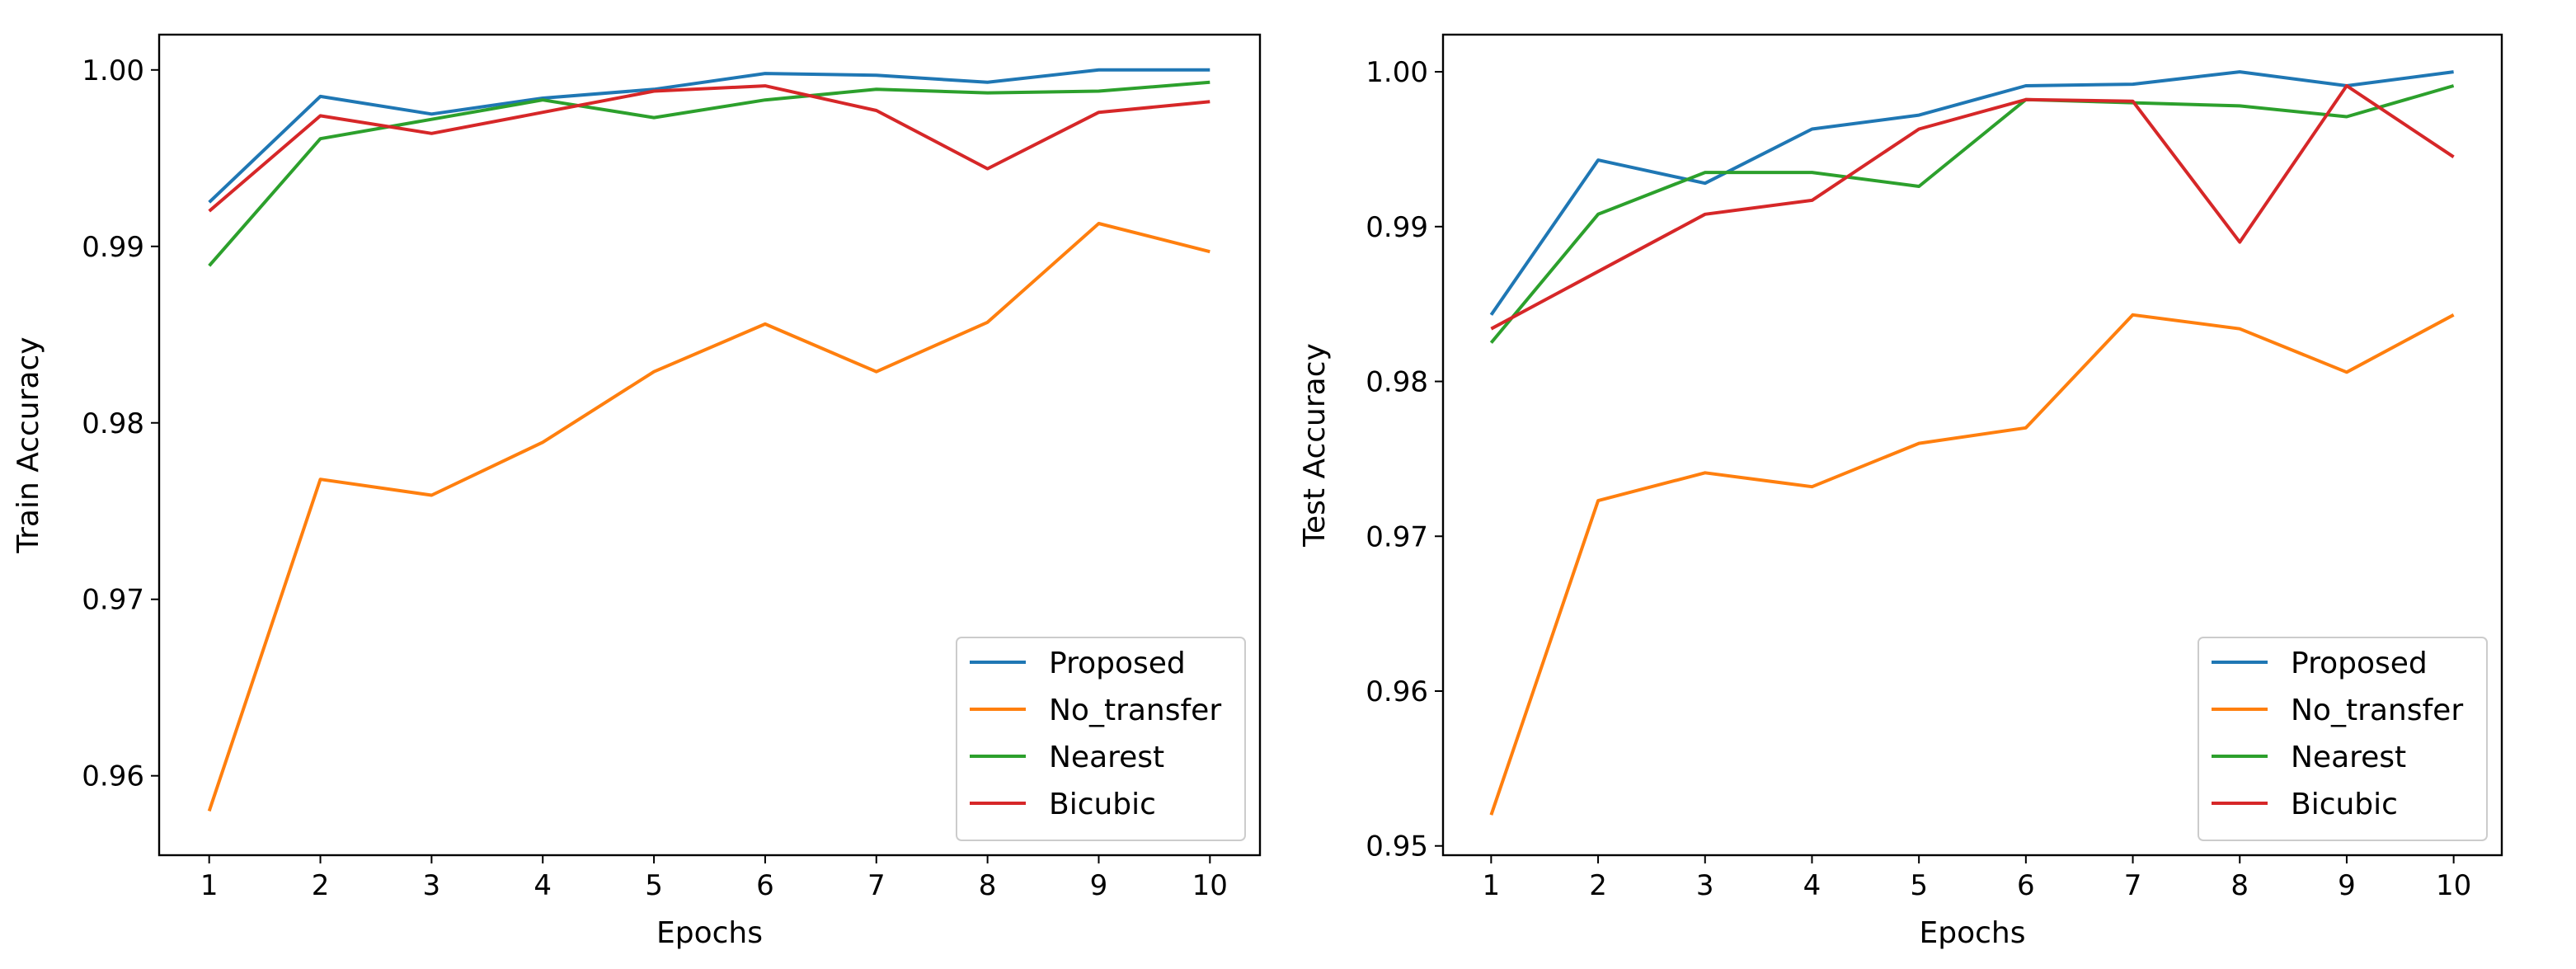 This screenshot has height=969, width=2576. I want to click on right-series-line-nearest, so click(1972, 214).